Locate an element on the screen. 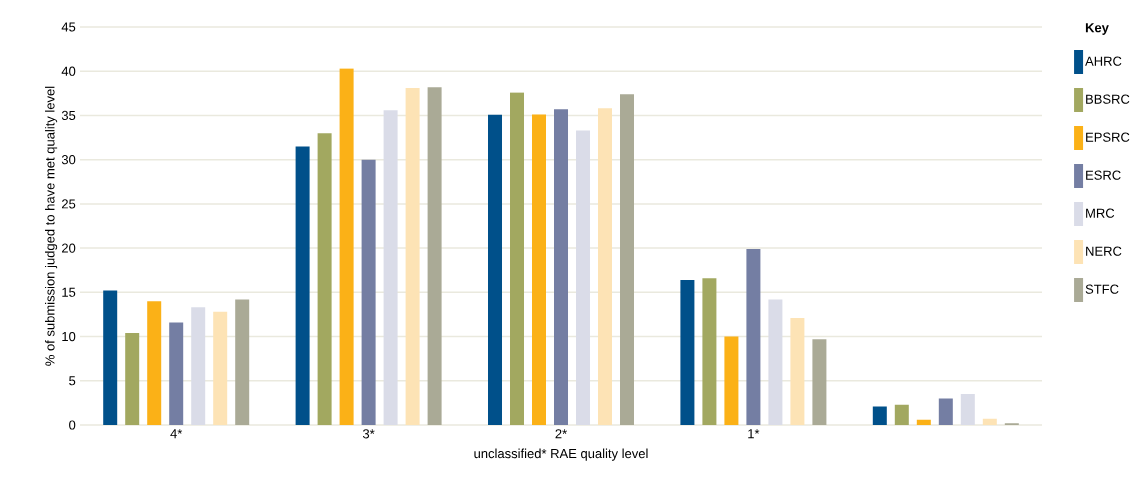 The width and height of the screenshot is (1148, 477). x-tick-label: 1* is located at coordinates (754, 434).